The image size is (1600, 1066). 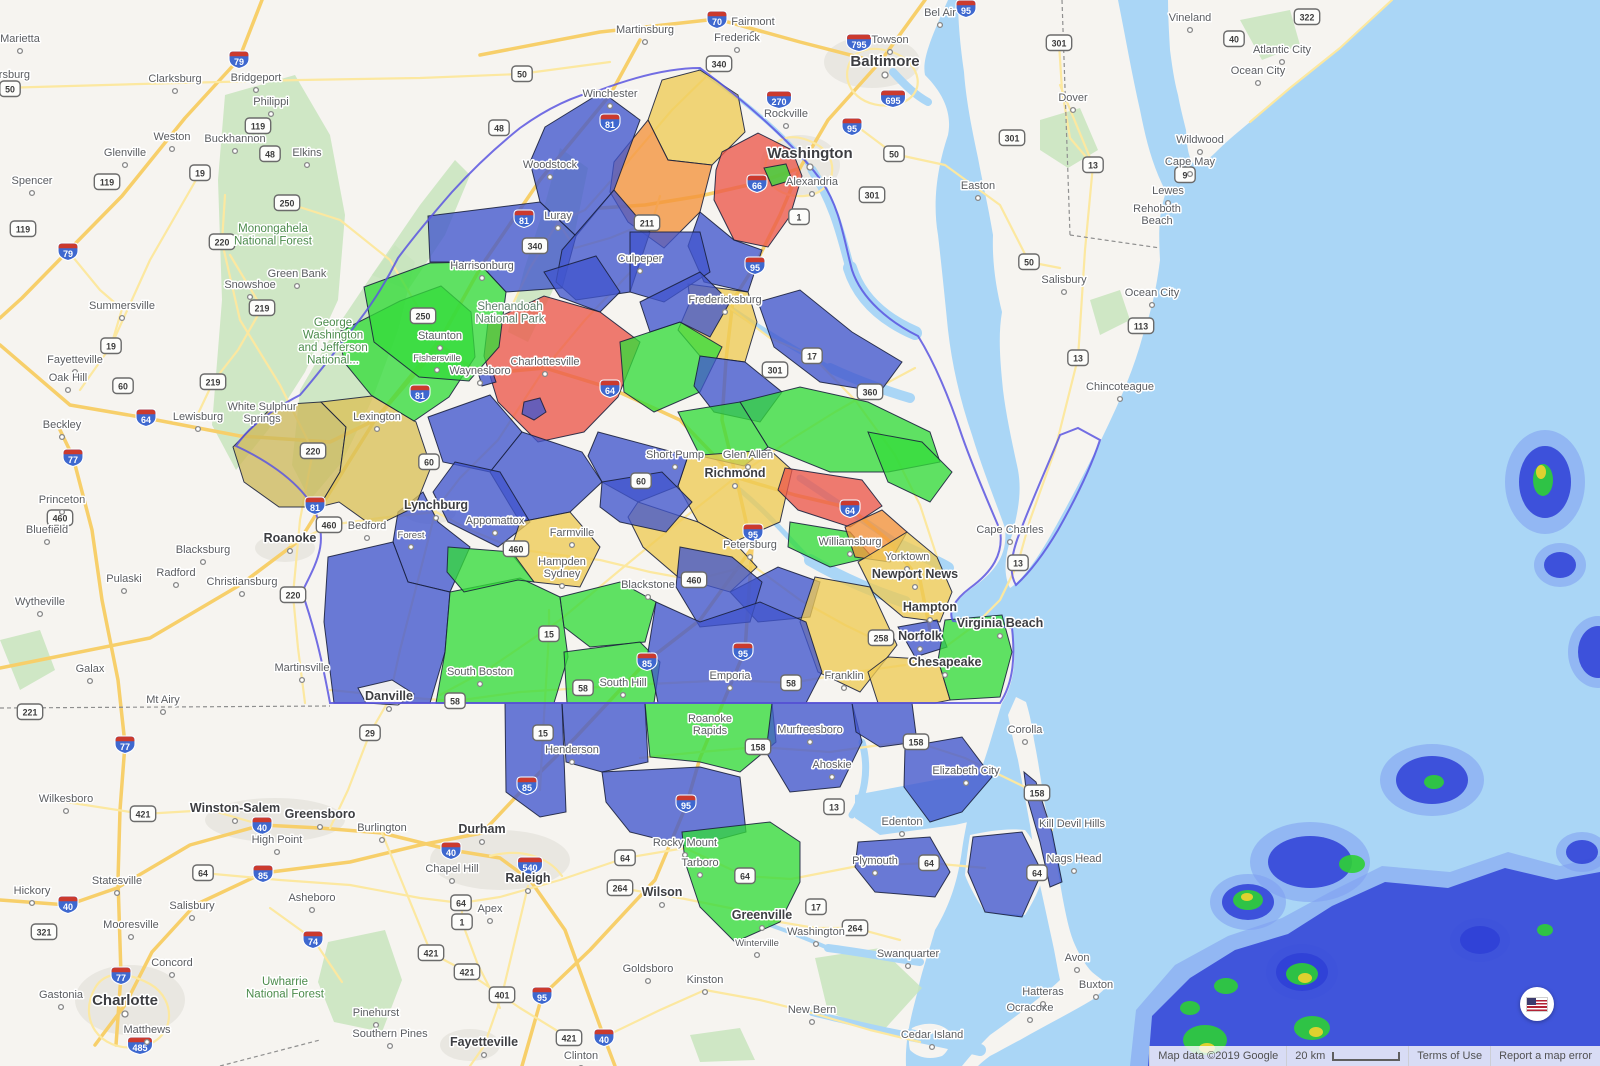 I want to click on svg-text: 1, so click(x=799, y=217).